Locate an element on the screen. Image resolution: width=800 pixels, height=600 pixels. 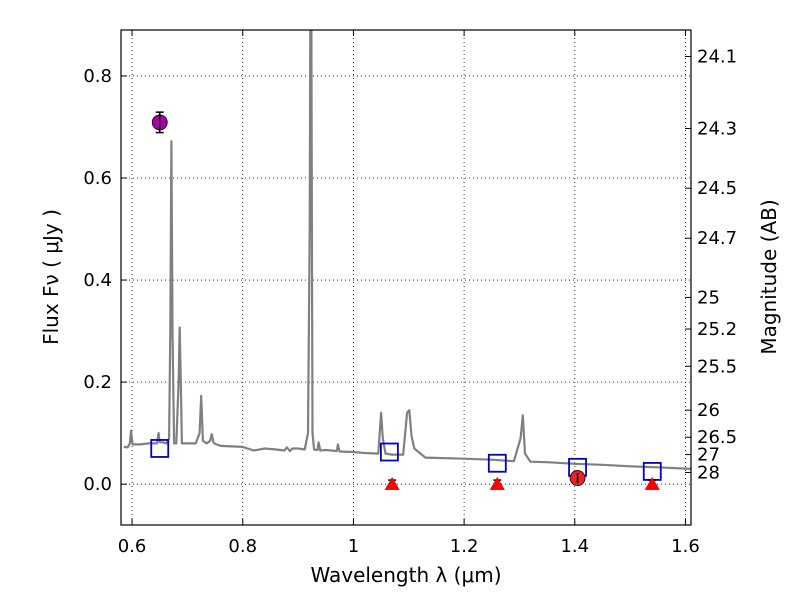
x-tick-label: 1.2 is located at coordinates (464, 546).